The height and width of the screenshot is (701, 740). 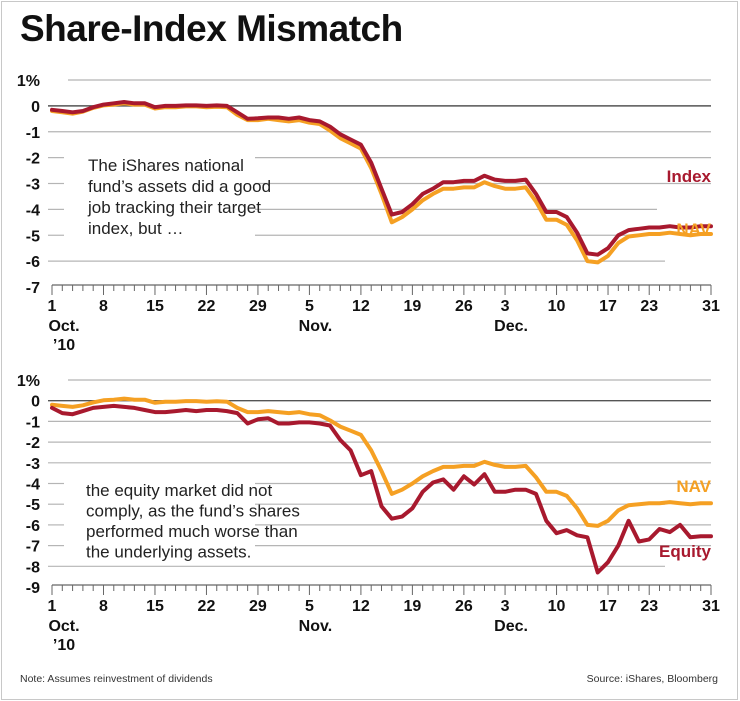 I want to click on y-tick-label: -8, so click(x=33, y=567).